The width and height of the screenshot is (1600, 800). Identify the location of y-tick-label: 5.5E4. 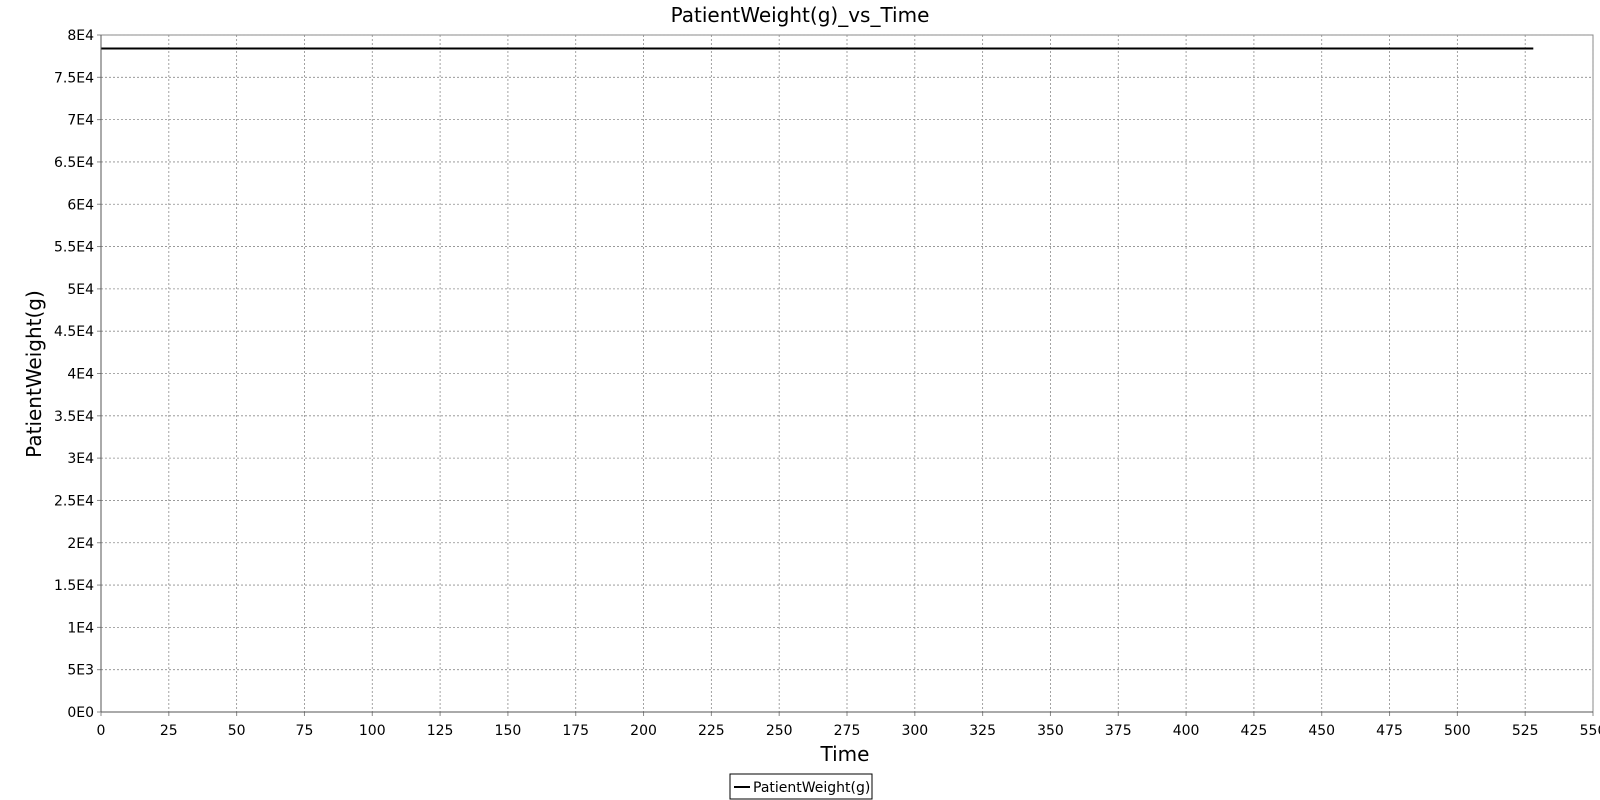
(74, 248).